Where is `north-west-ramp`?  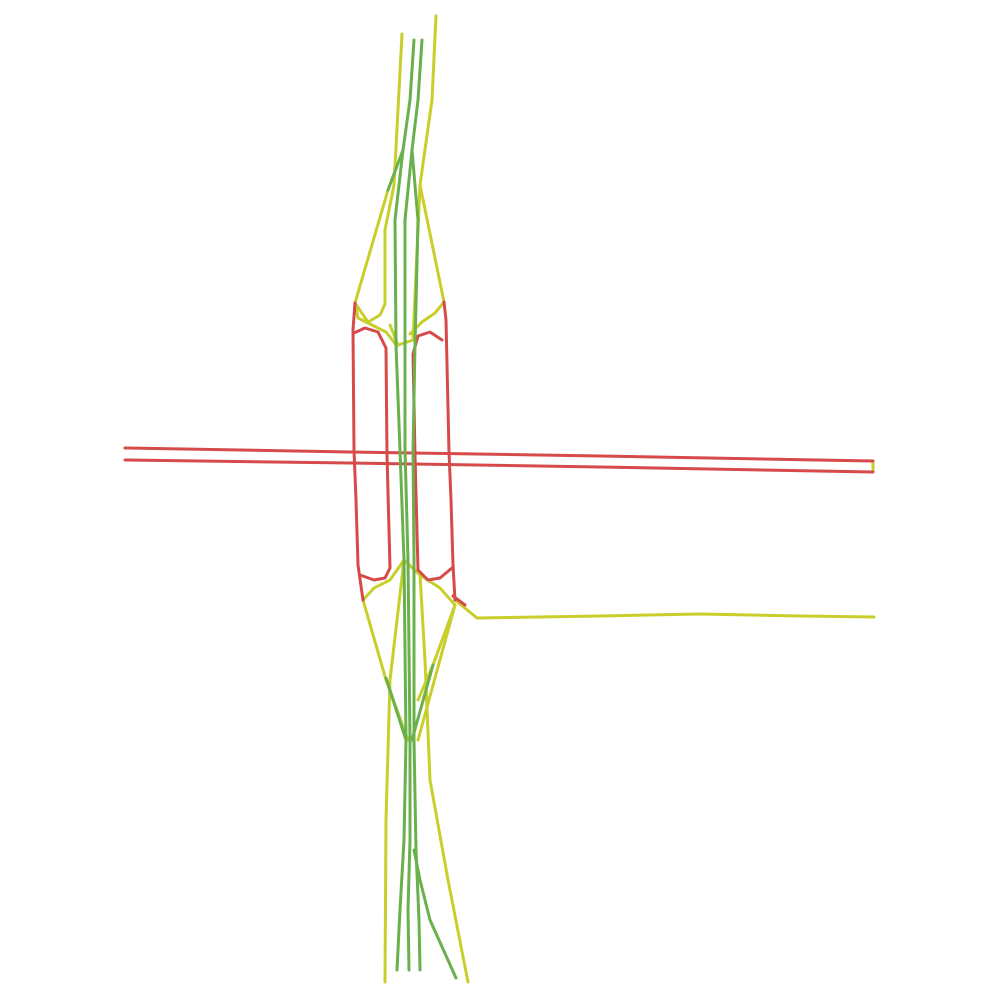
north-west-ramp is located at coordinates (376, 324).